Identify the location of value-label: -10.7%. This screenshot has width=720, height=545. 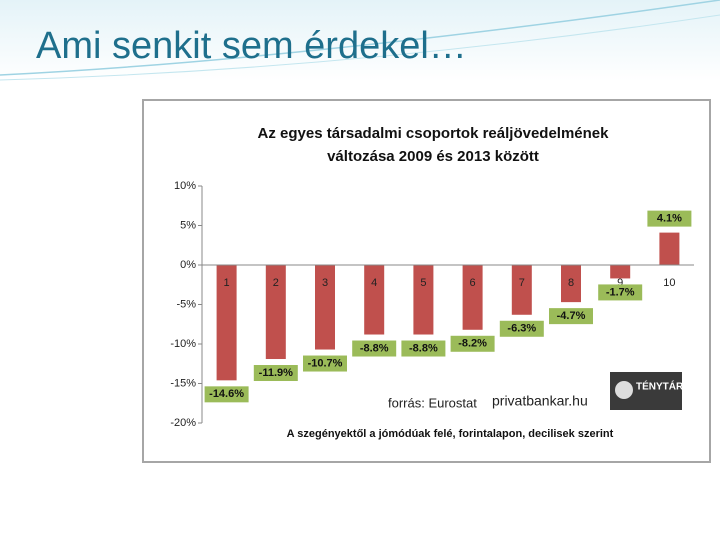
(325, 363).